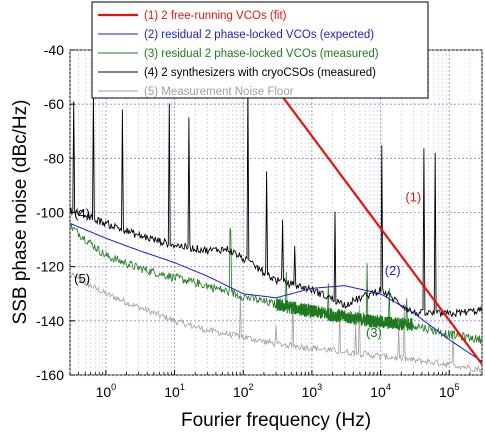 The image size is (485, 437). Describe the element at coordinates (344, 314) in the screenshot. I see `series-3-dense-band` at that location.